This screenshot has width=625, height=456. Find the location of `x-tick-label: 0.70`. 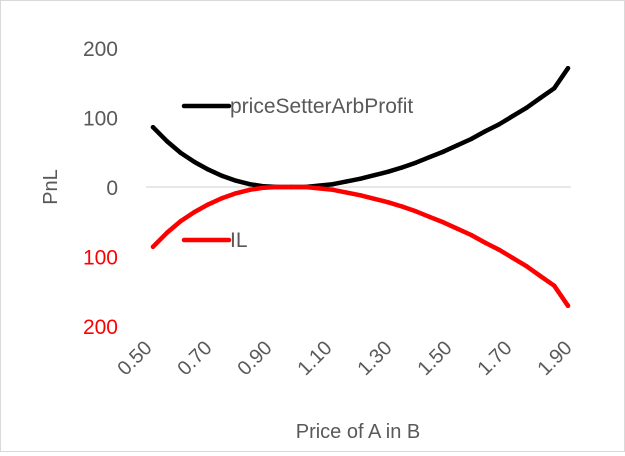

x-tick-label: 0.70 is located at coordinates (194, 358).